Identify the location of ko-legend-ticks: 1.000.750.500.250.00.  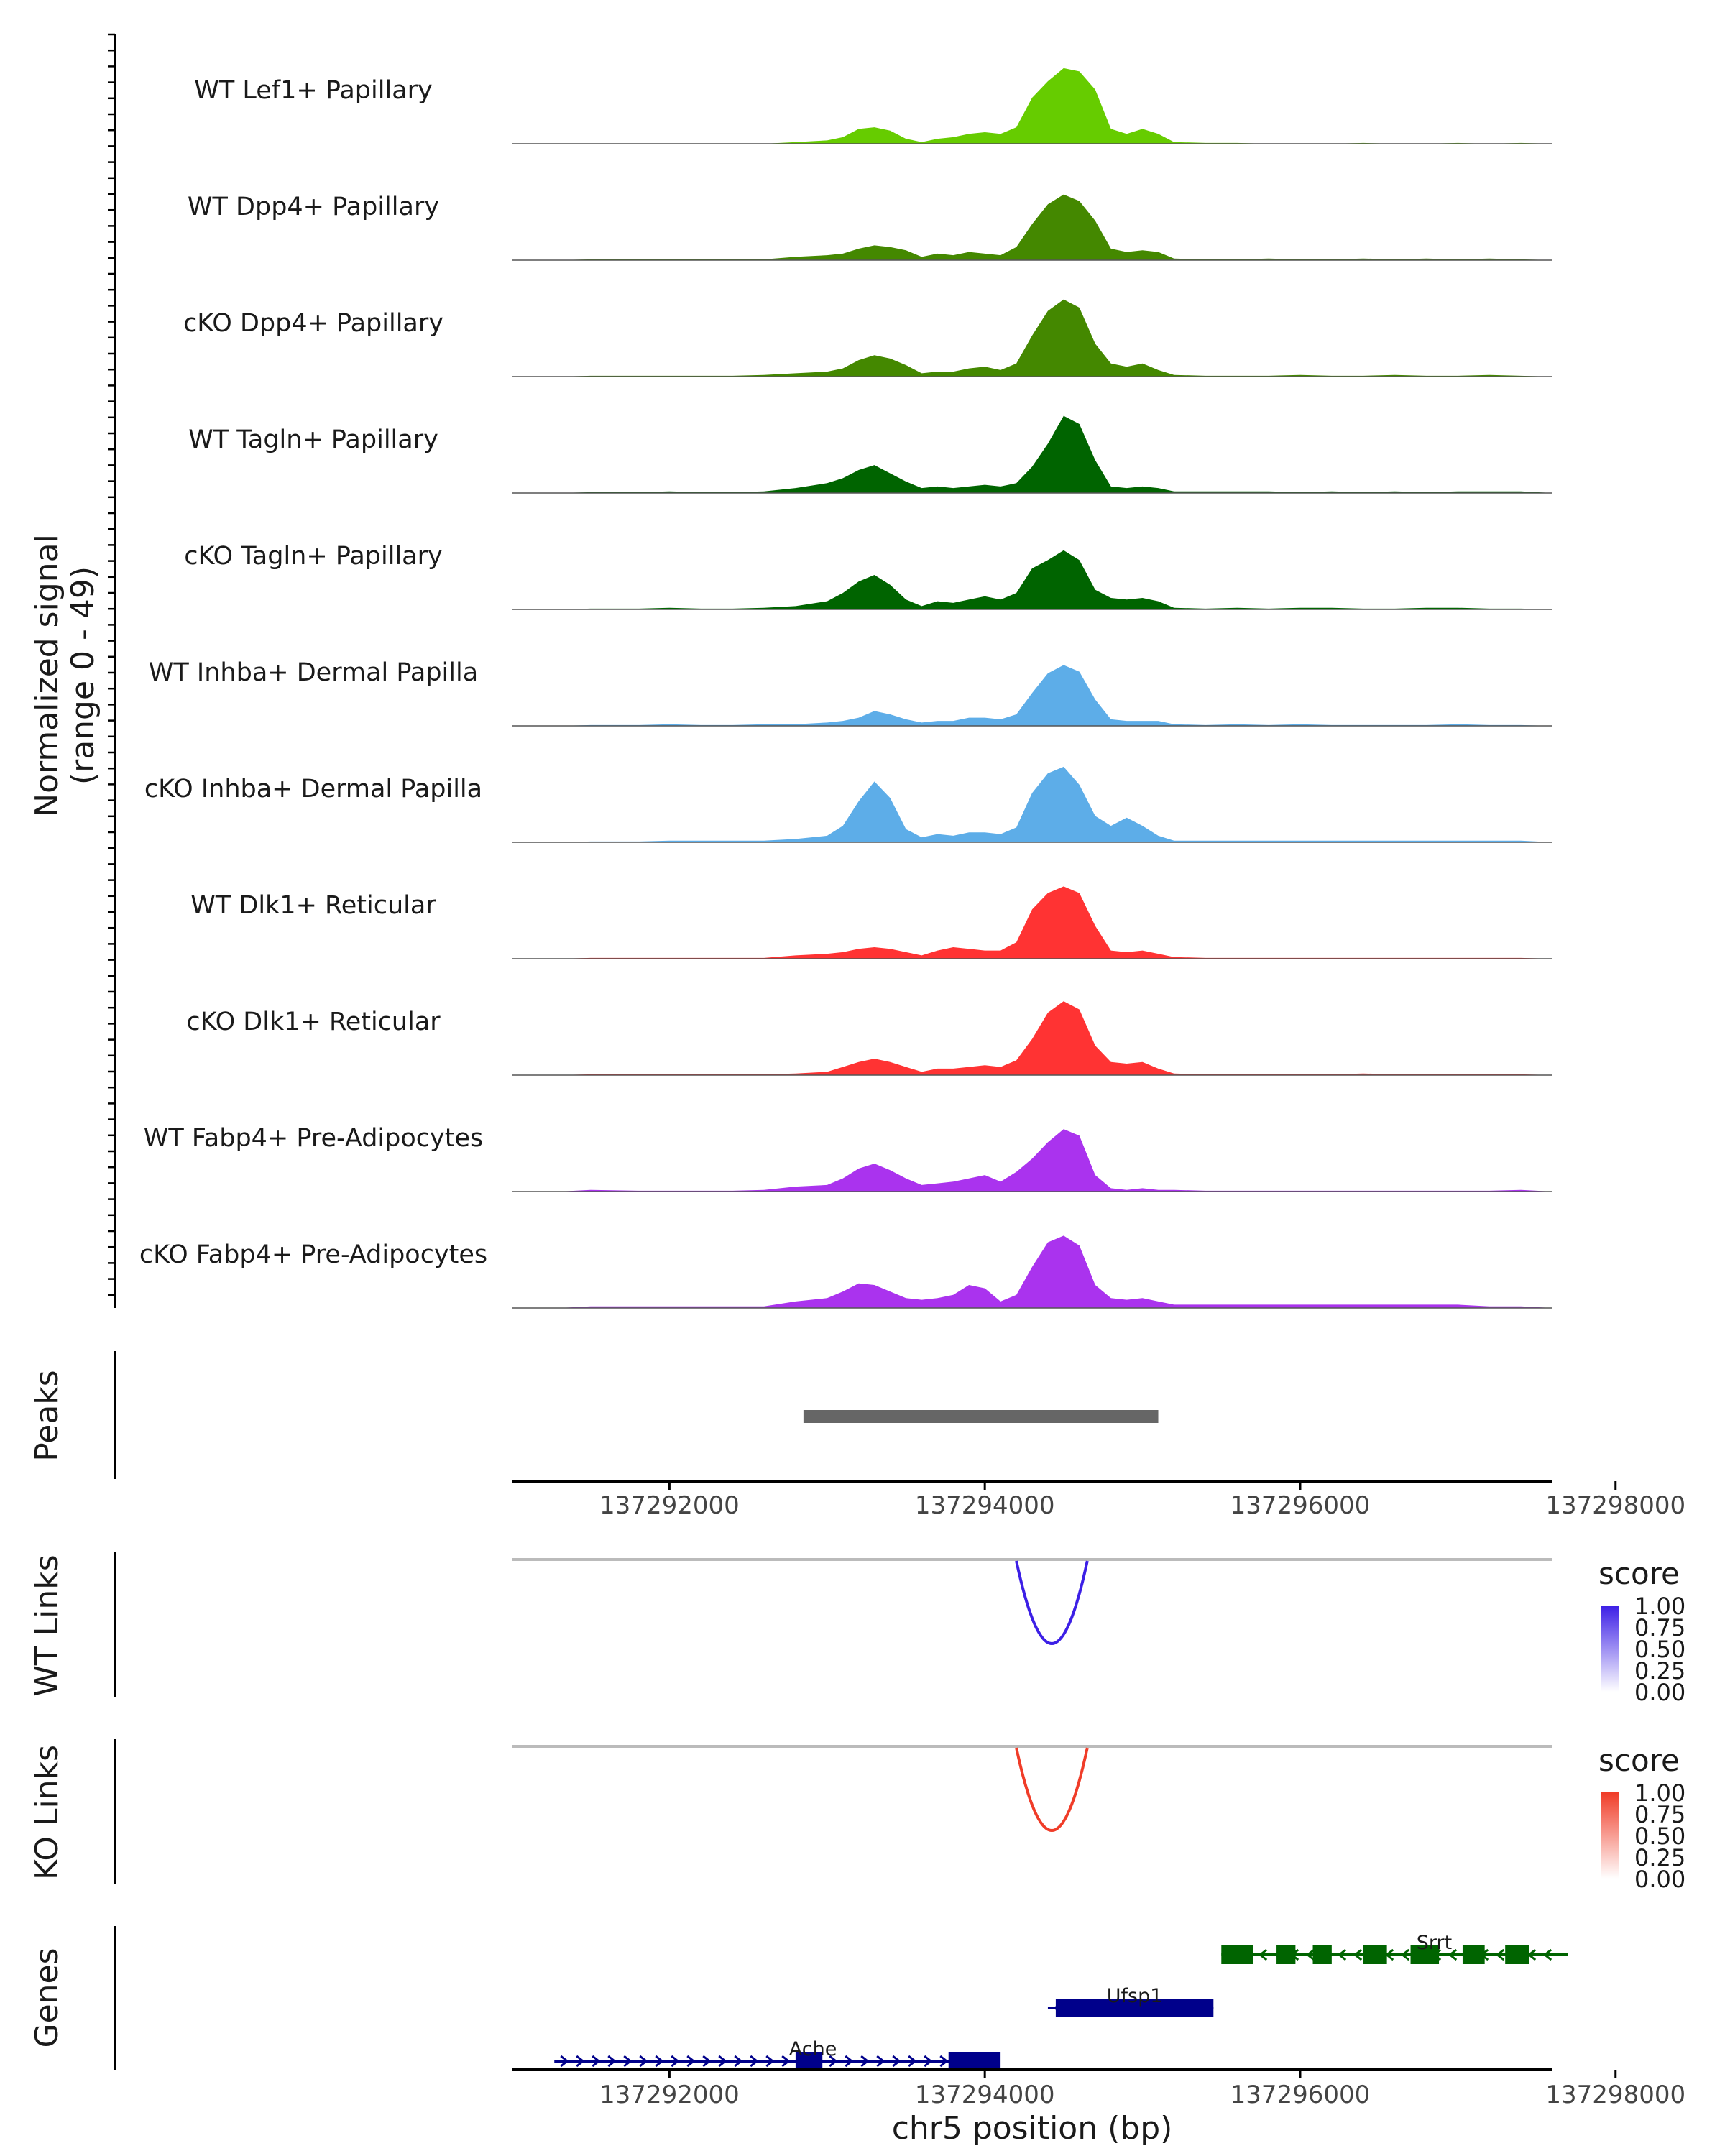
(1659, 1836).